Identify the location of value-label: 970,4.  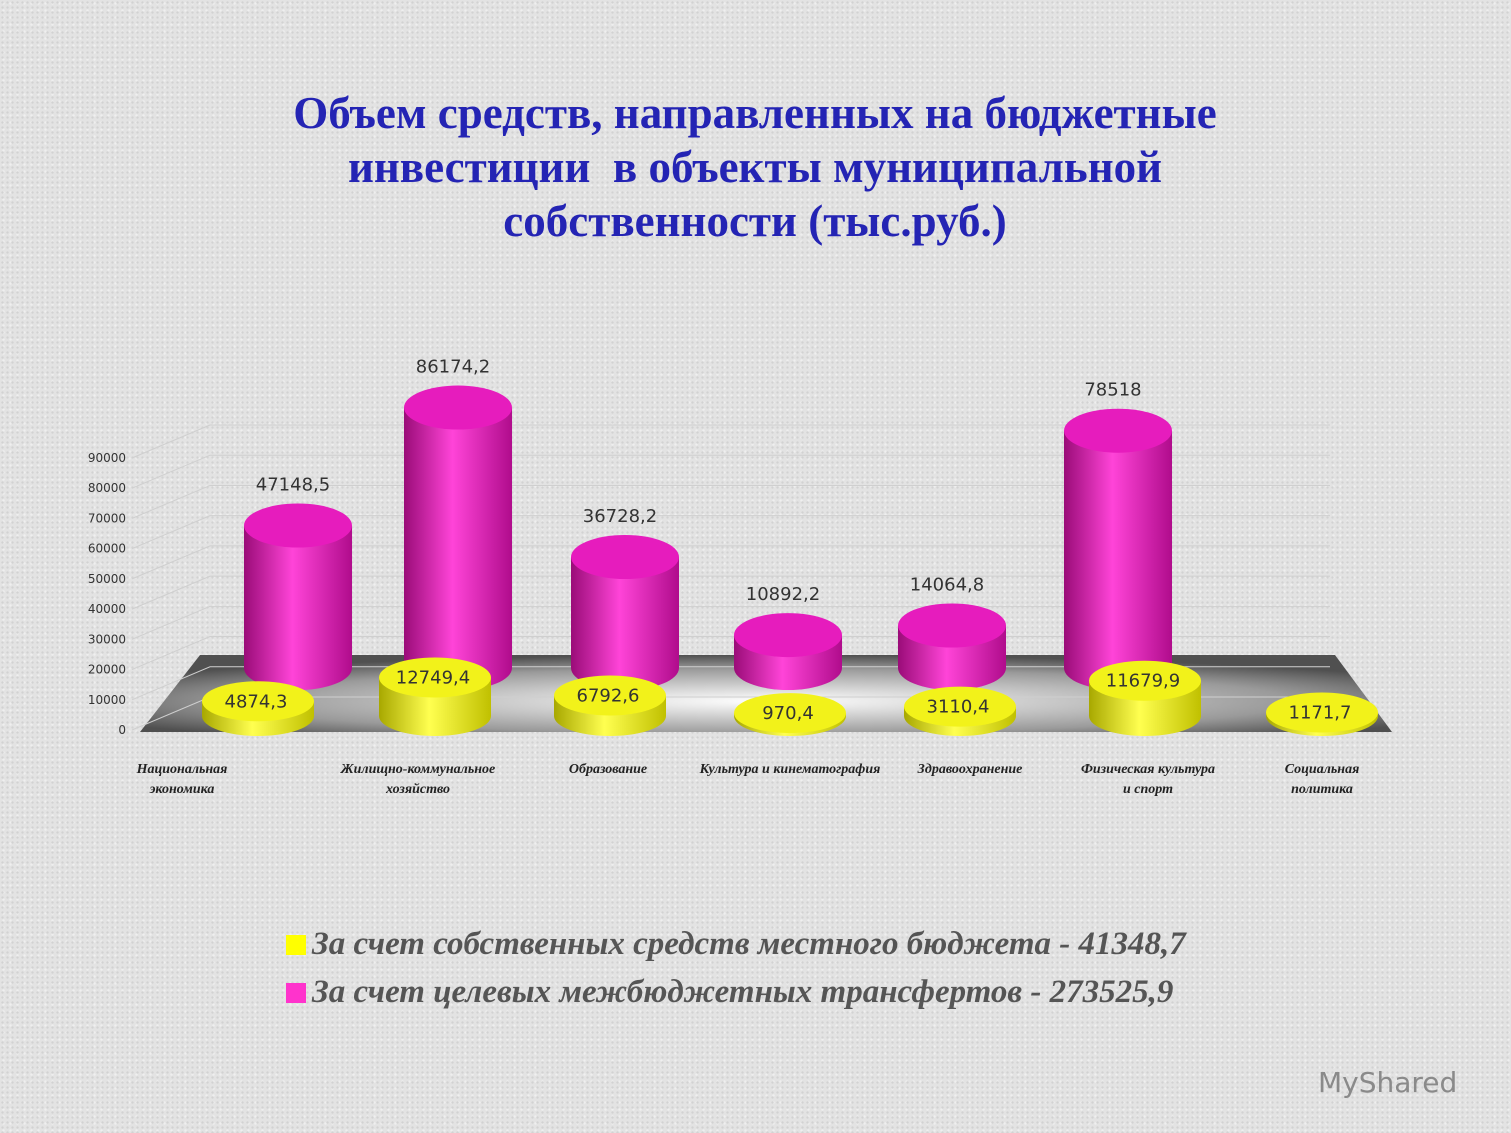
(788, 713).